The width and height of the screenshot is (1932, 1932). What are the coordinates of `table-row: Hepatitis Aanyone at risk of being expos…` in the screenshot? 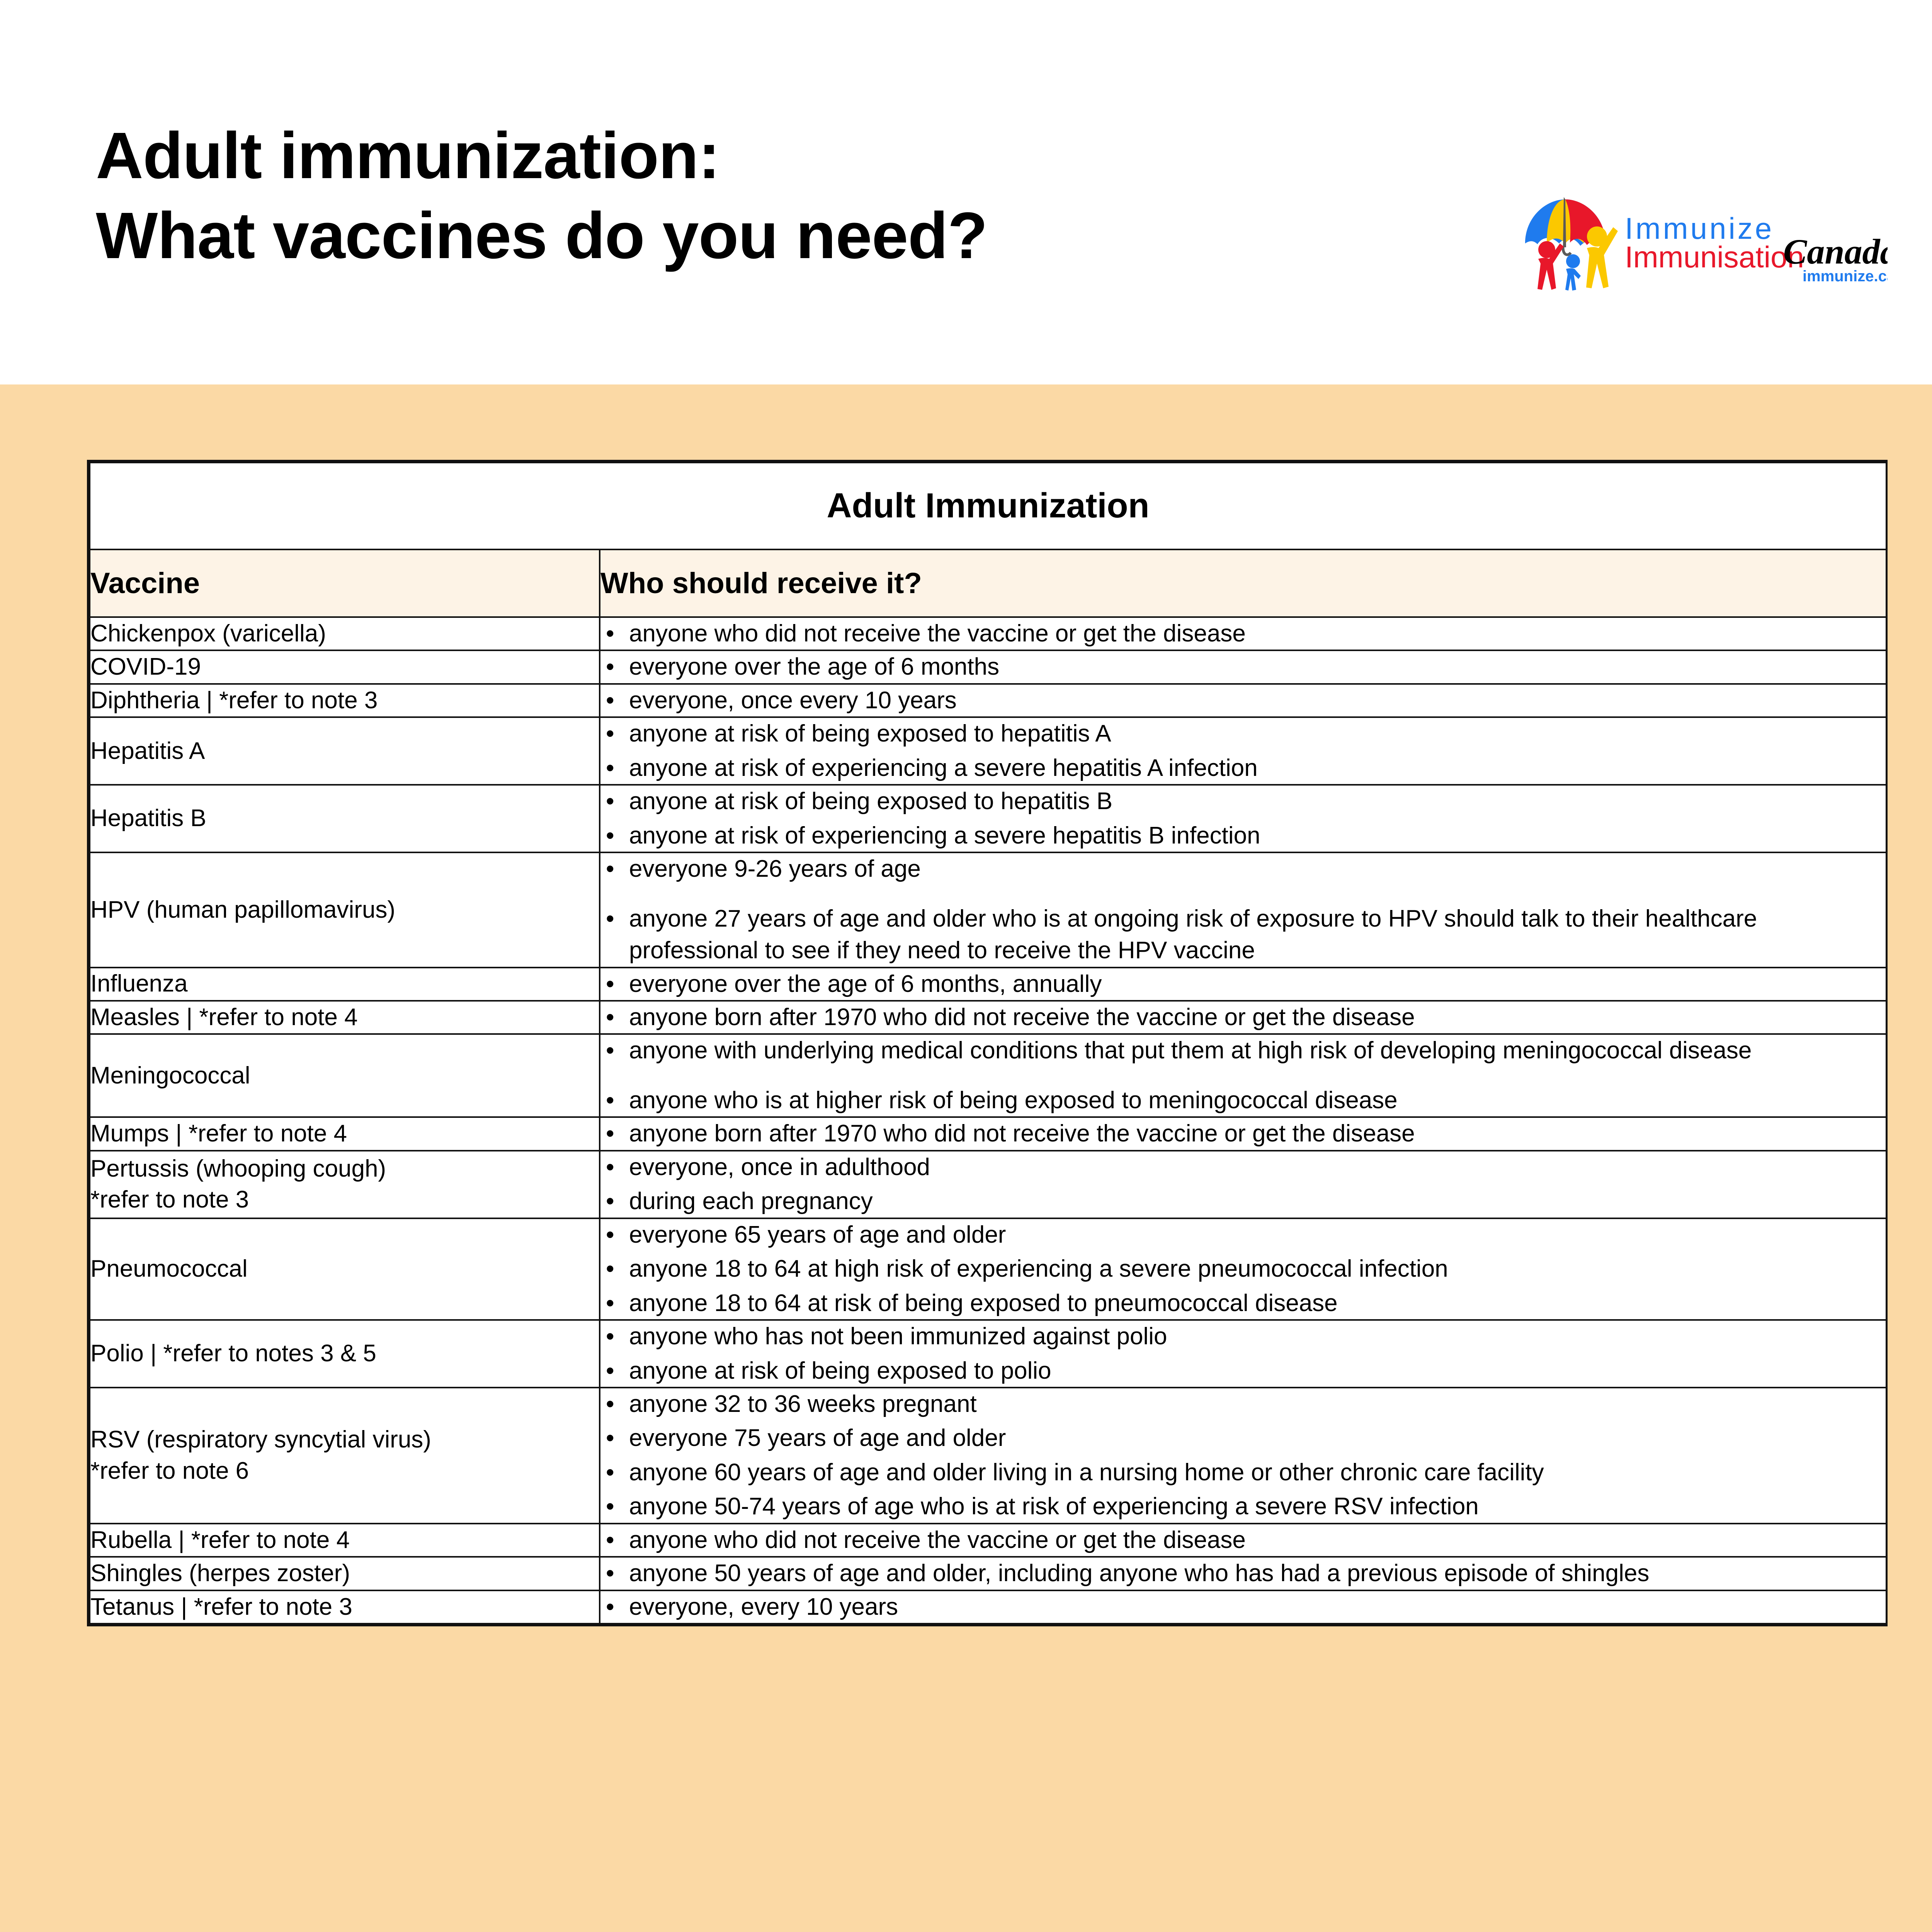 It's located at (989, 751).